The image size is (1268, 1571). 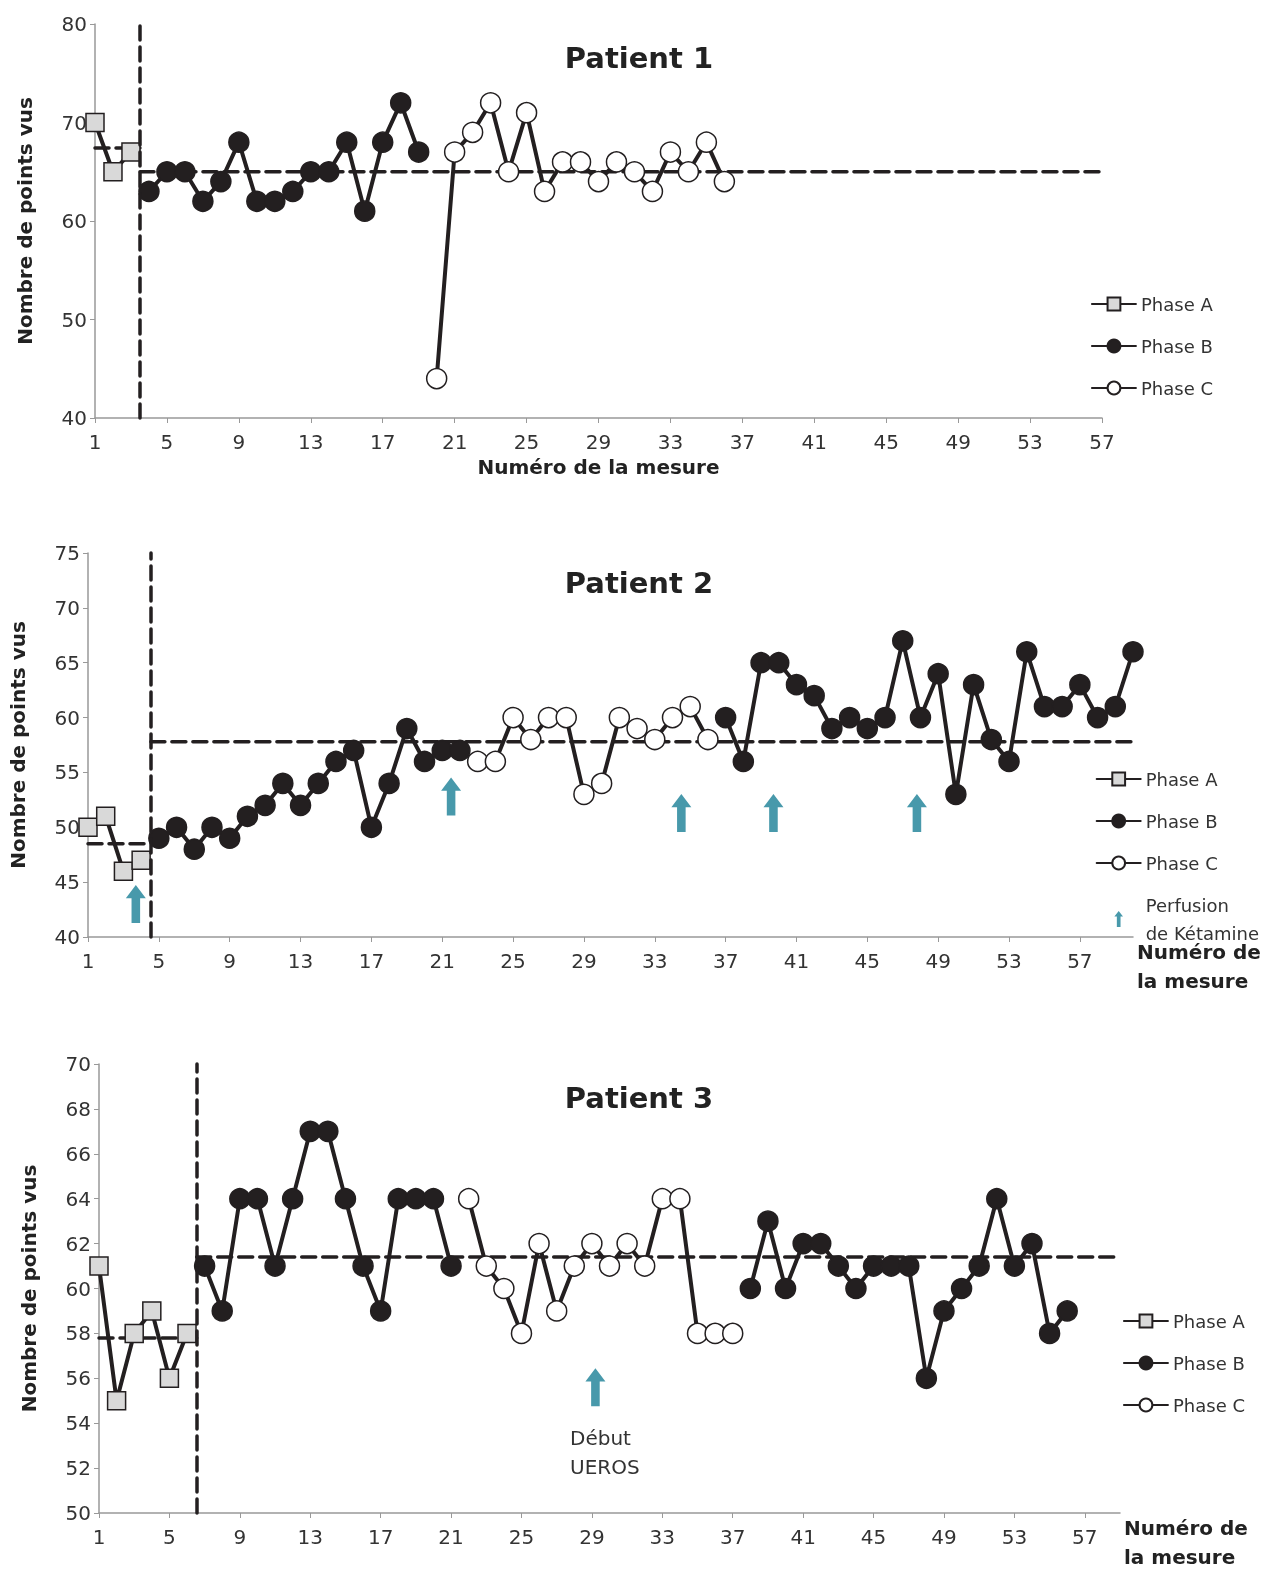 I want to click on y-tick-label: 55, so click(x=67, y=772).